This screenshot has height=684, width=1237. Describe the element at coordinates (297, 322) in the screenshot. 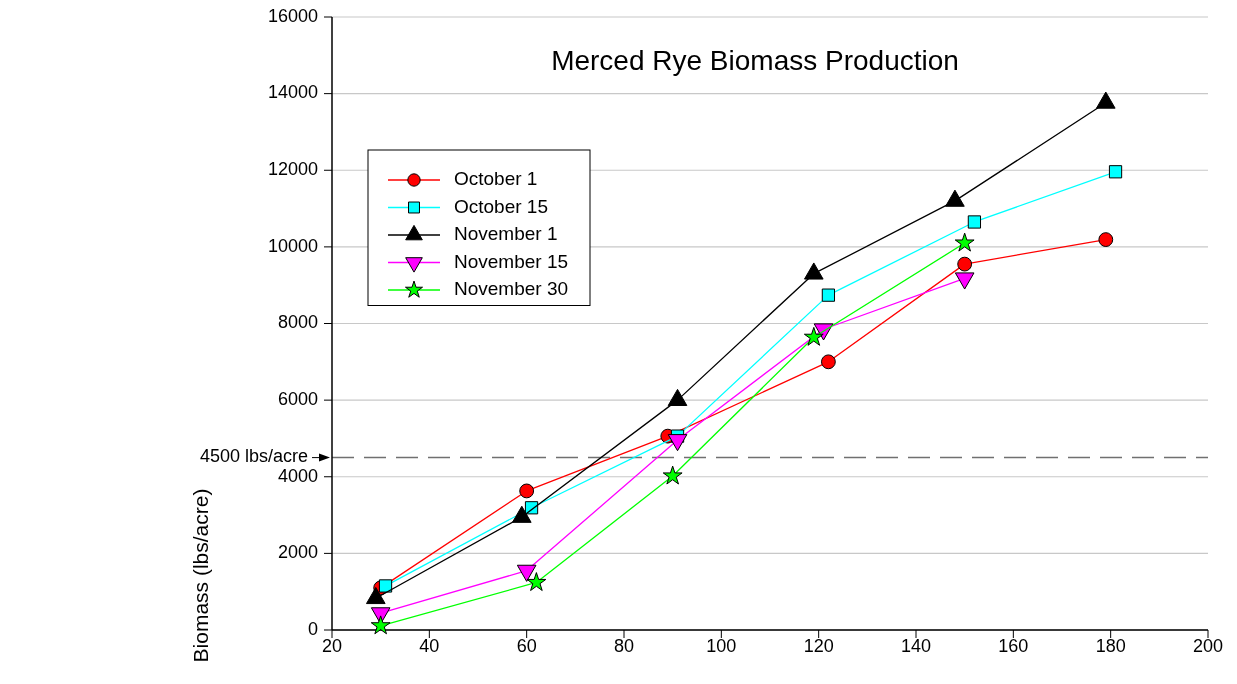

I see `y-tick-label: 8000` at that location.